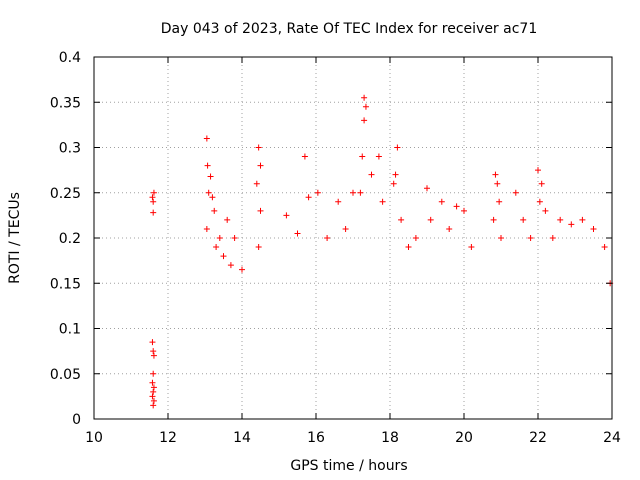 Image resolution: width=640 pixels, height=480 pixels. I want to click on x-tick-label: 16, so click(316, 438).